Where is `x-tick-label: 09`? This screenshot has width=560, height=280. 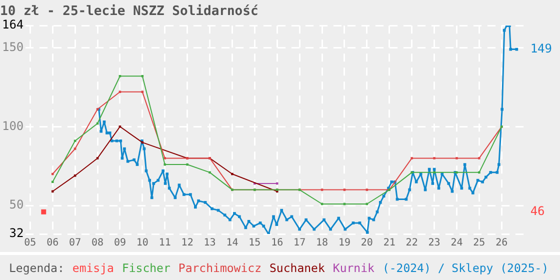 x-tick-label: 09 is located at coordinates (120, 243).